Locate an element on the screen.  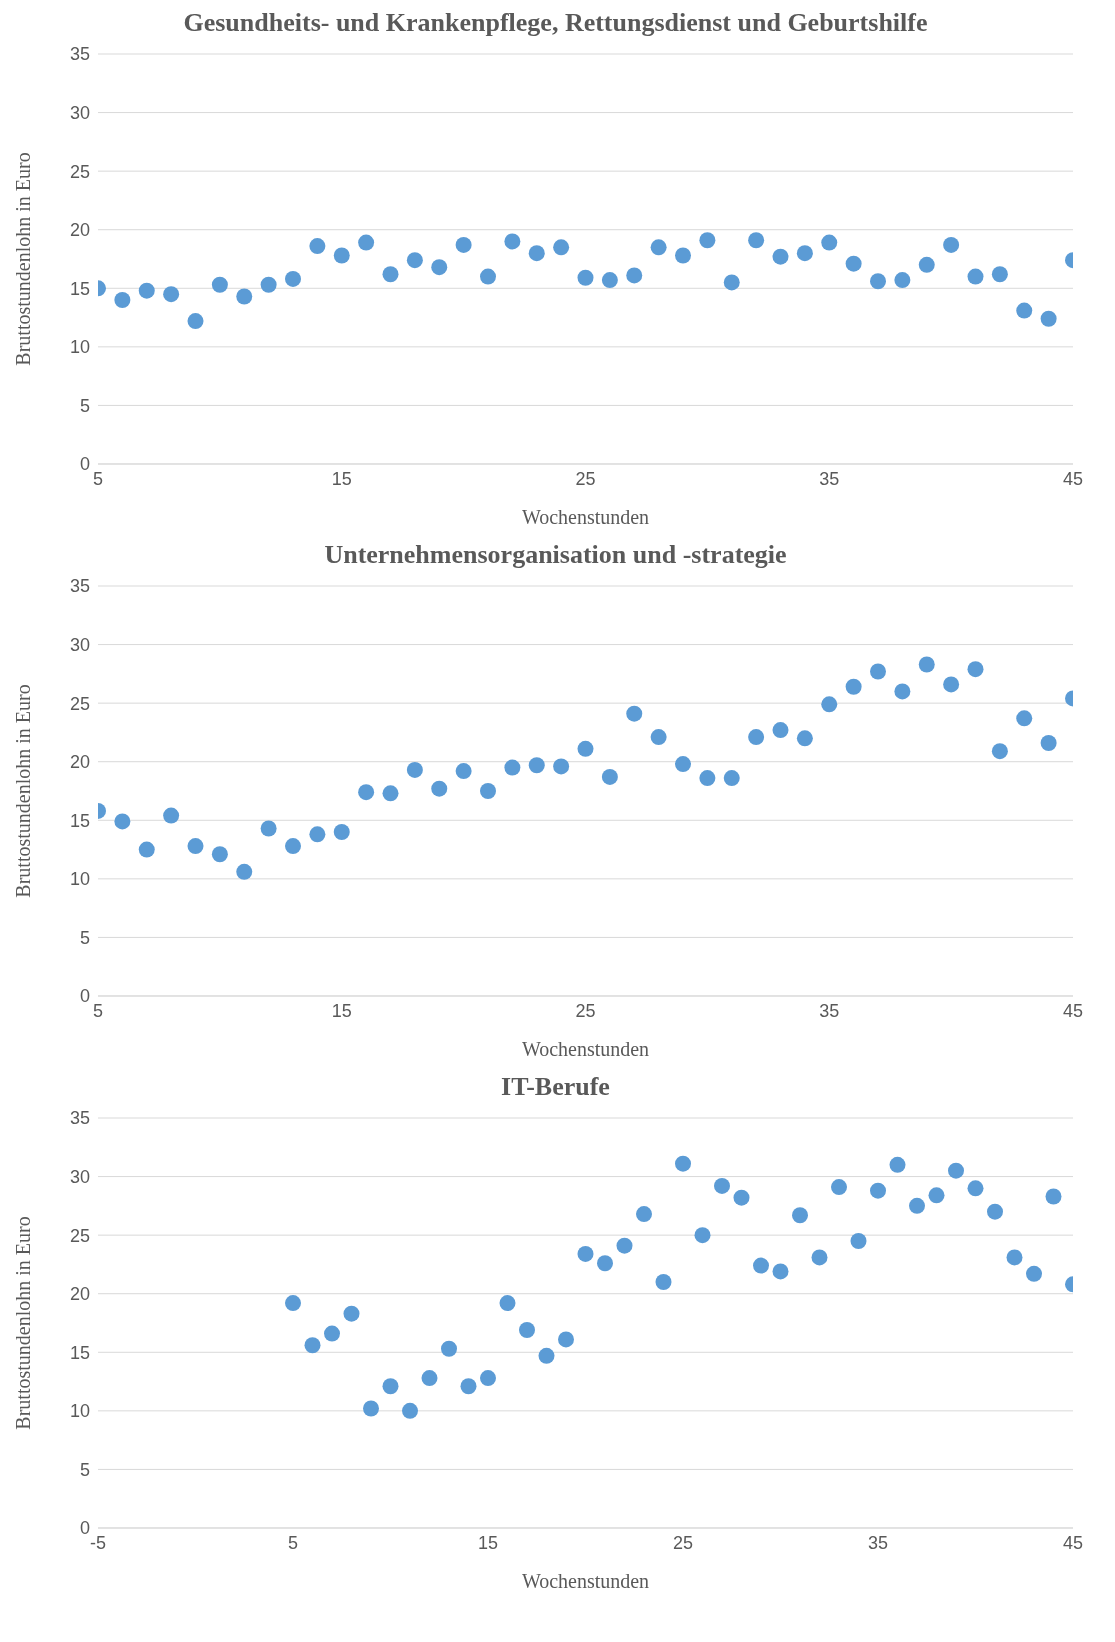
y-axis-title: Bruttostundenlohn in Euro is located at coordinates (23, 791).